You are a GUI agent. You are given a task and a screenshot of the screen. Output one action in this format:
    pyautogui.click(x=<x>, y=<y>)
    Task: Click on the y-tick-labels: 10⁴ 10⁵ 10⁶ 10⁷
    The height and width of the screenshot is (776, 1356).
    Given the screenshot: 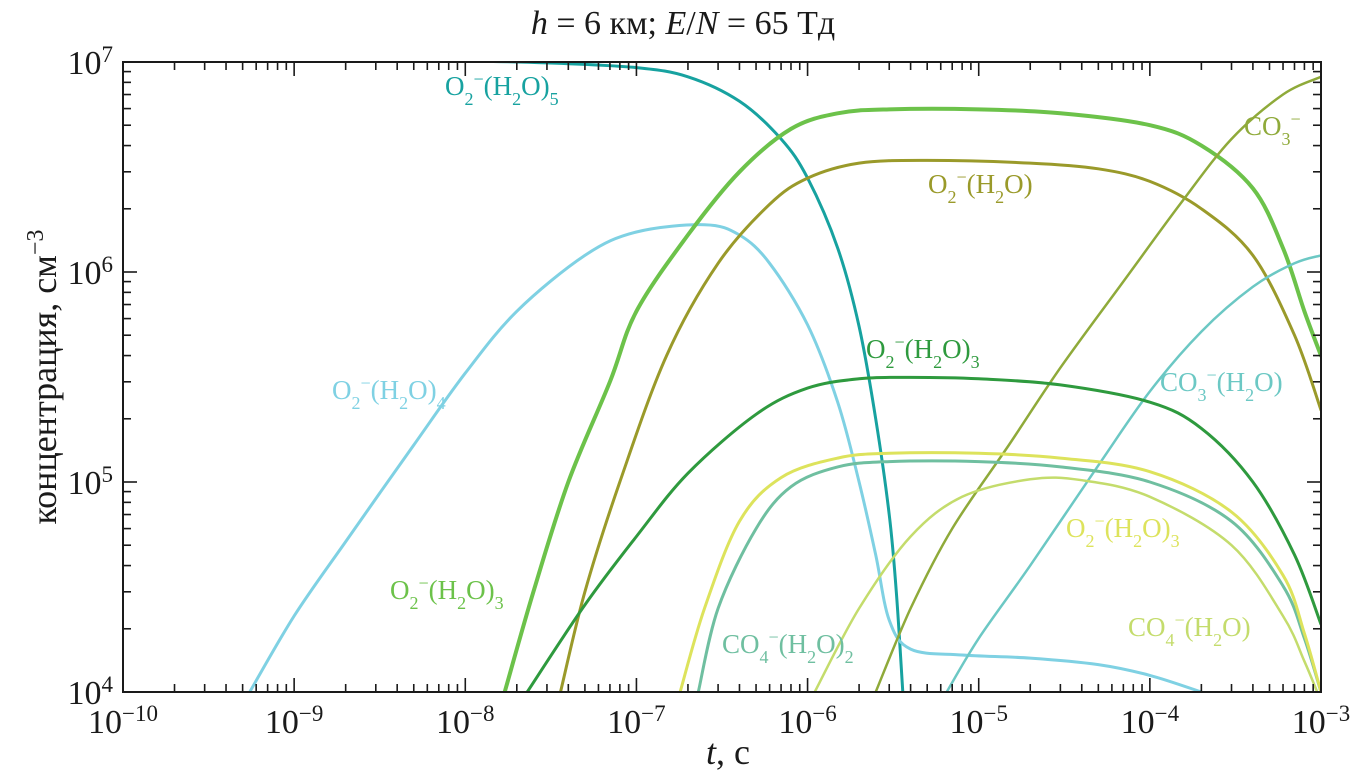 What is the action you would take?
    pyautogui.click(x=91, y=377)
    